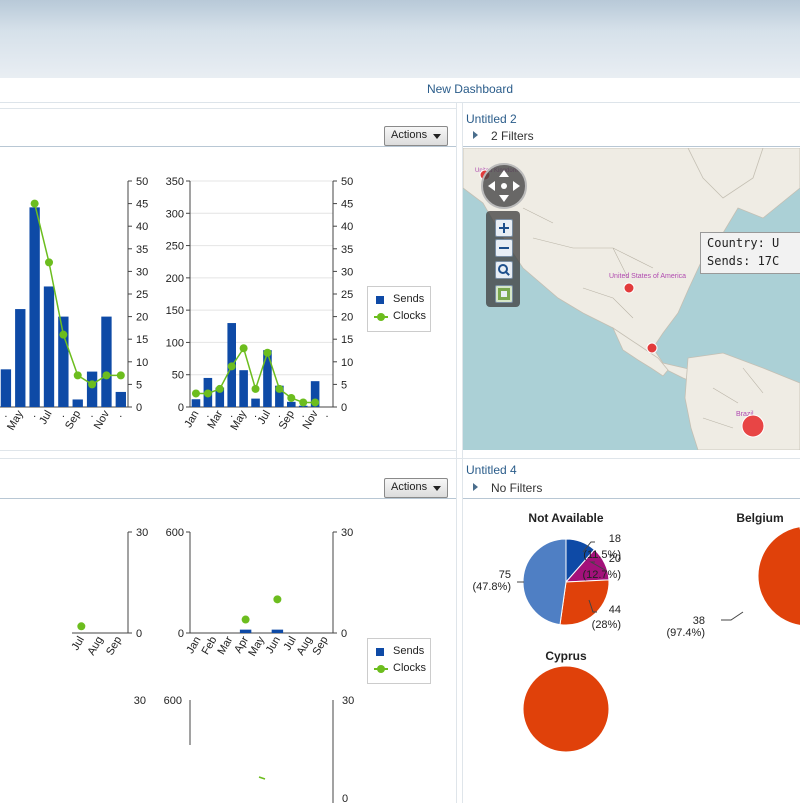 The image size is (800, 803). What do you see at coordinates (631, 146) in the screenshot?
I see `panel-header-rule` at bounding box center [631, 146].